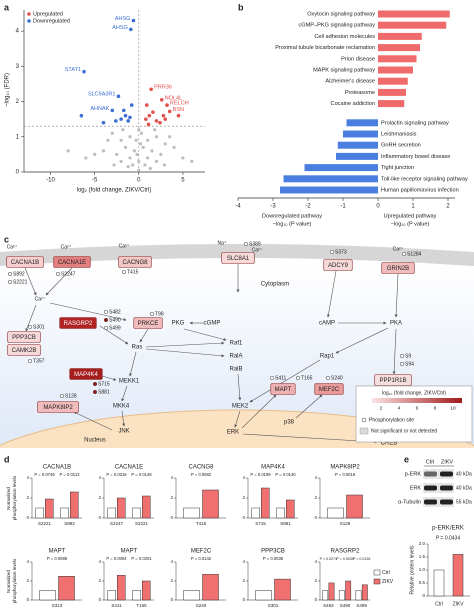 The height and width of the screenshot is (616, 474). I want to click on molecule-label: PKG, so click(178, 324).